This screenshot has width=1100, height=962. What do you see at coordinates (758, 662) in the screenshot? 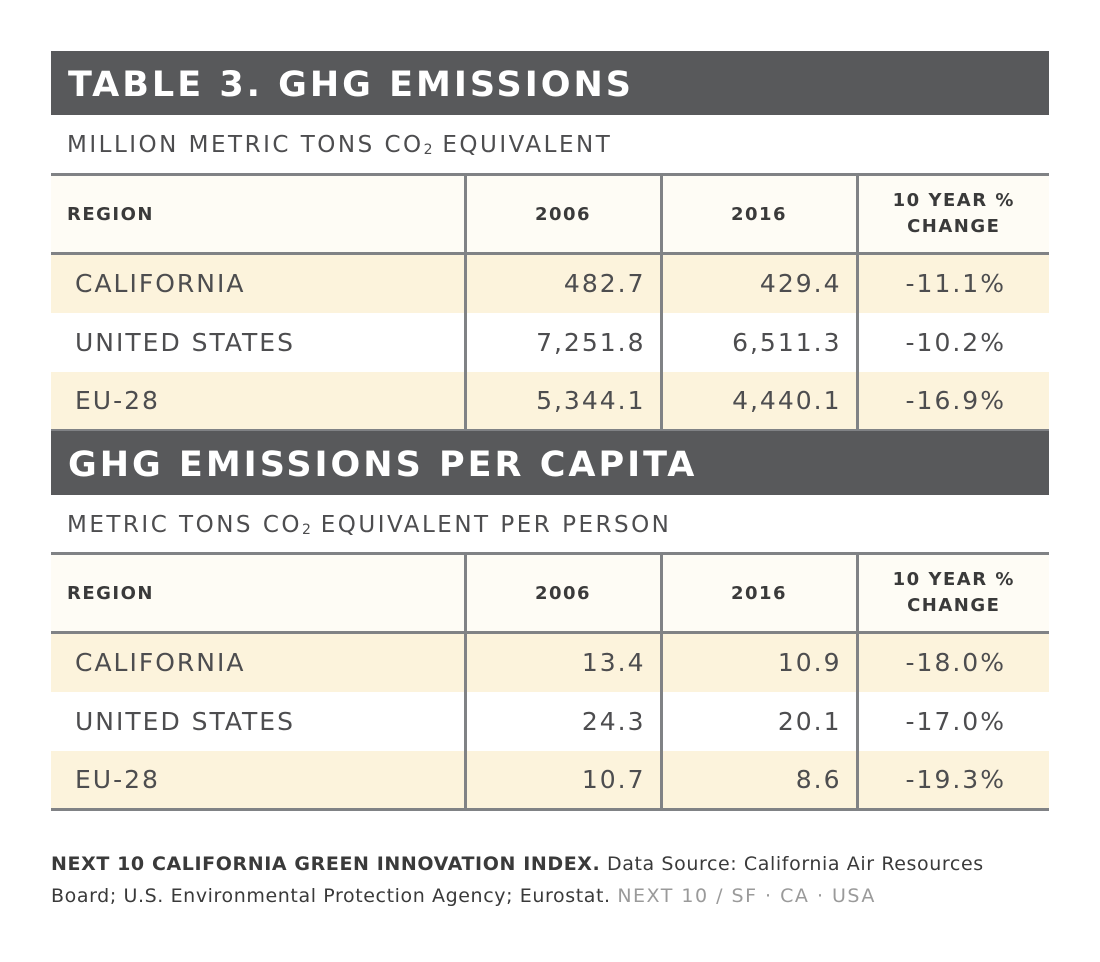
I see `value-2016-cell: 10.9` at bounding box center [758, 662].